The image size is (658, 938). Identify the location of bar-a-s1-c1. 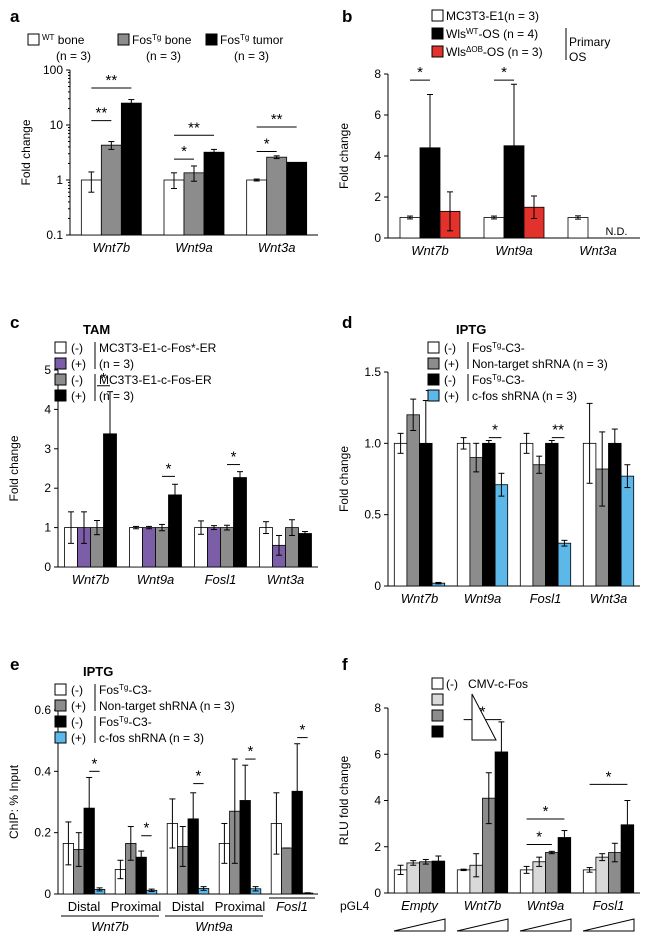
(194, 204).